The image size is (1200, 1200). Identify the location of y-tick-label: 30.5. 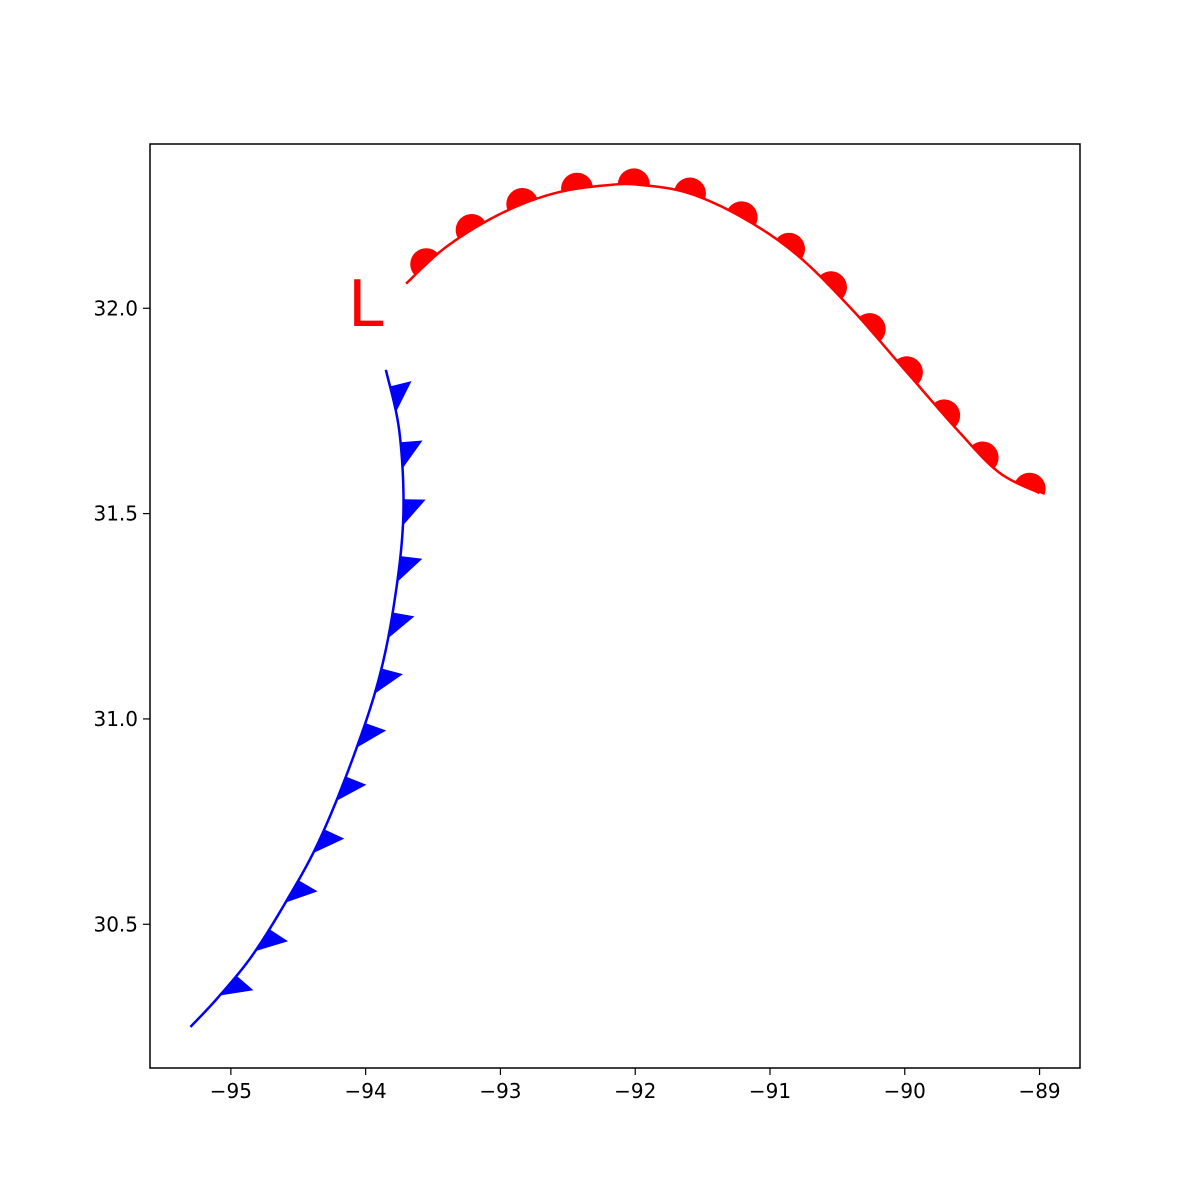
(115, 924).